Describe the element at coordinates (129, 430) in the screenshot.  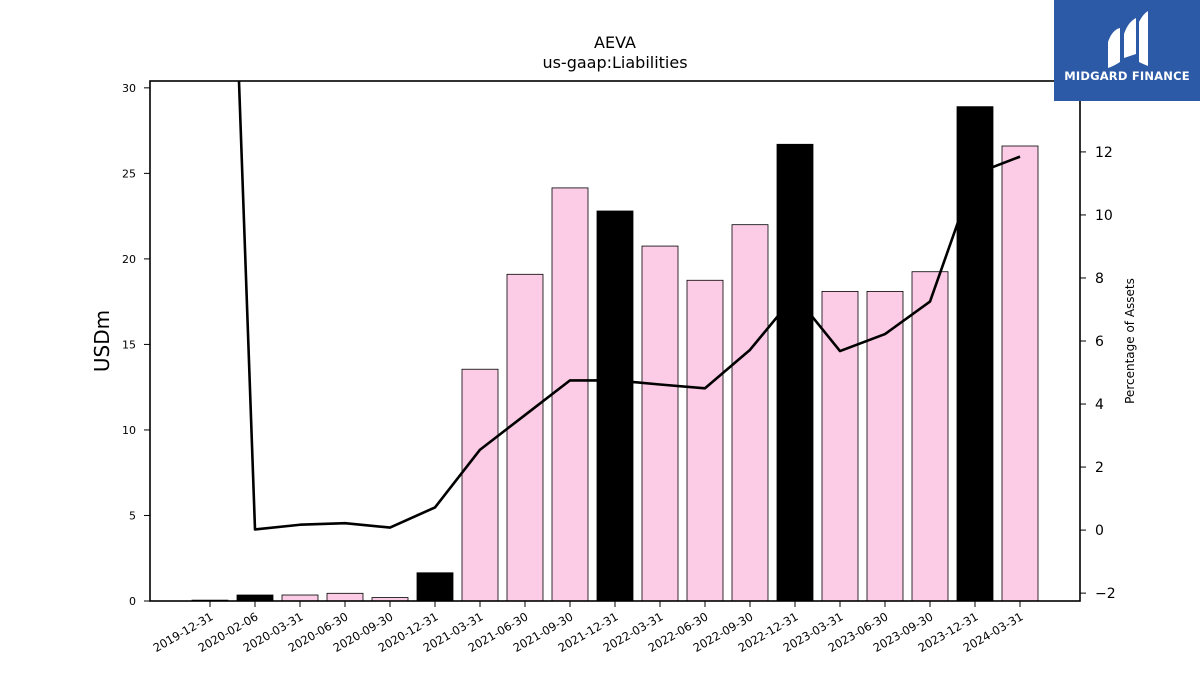
I see `y-tick-label-10: 10` at that location.